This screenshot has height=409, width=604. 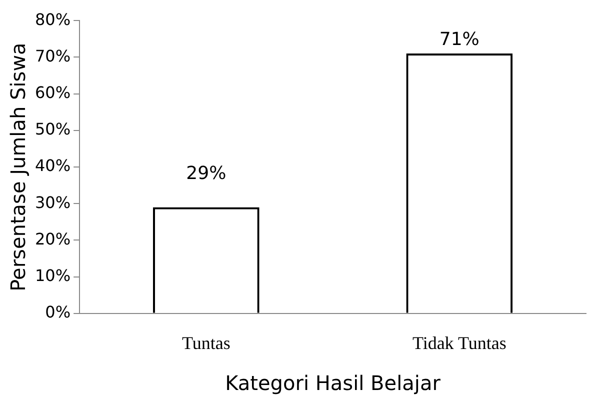 What do you see at coordinates (53, 238) in the screenshot?
I see `y-tick-label: 20%` at bounding box center [53, 238].